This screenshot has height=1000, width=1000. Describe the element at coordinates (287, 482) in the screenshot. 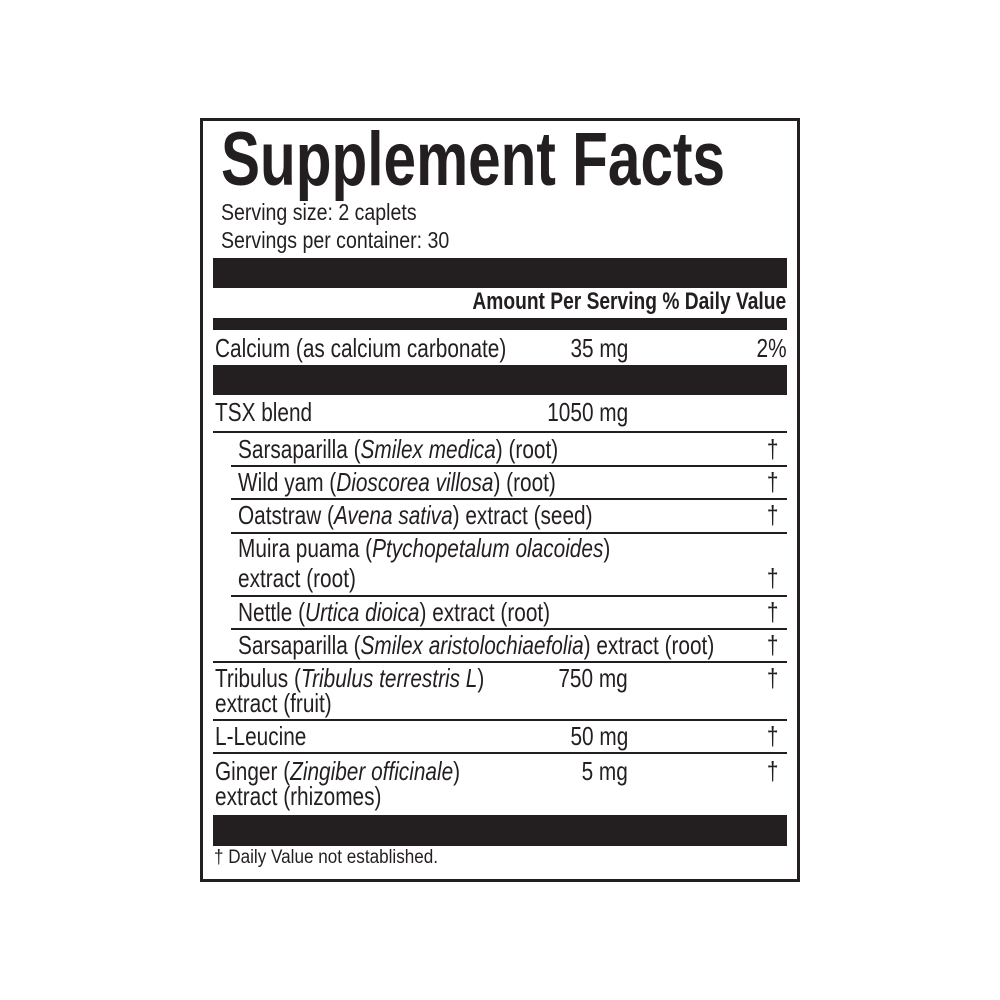

I see `ingredient-pre: Wild yam (` at that location.